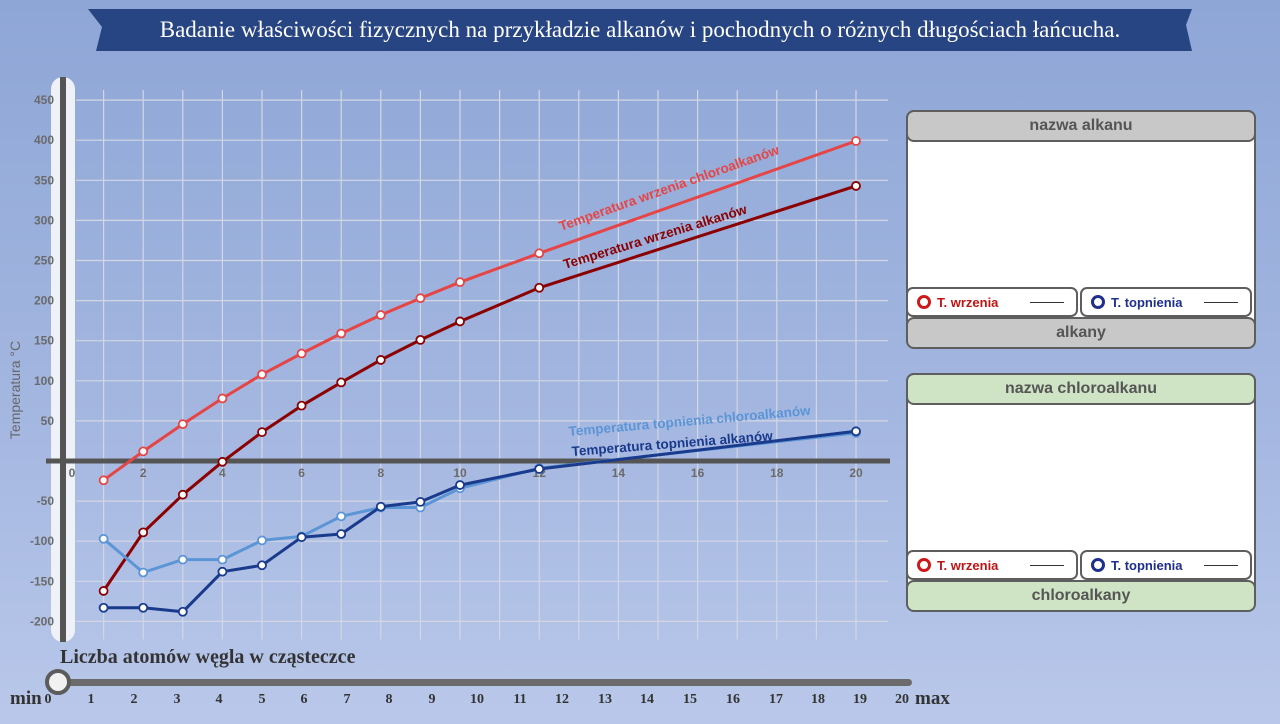  I want to click on y-axis-title: Temperatura °C, so click(15, 390).